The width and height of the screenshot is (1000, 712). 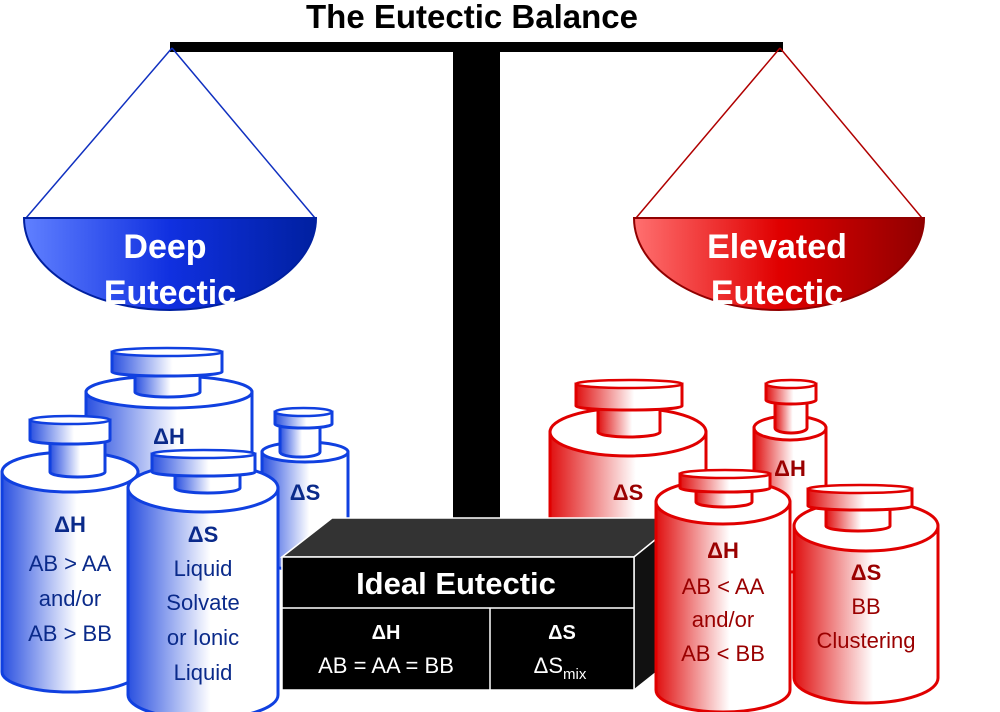 I want to click on weight-line: AB < BB, so click(x=723, y=653).